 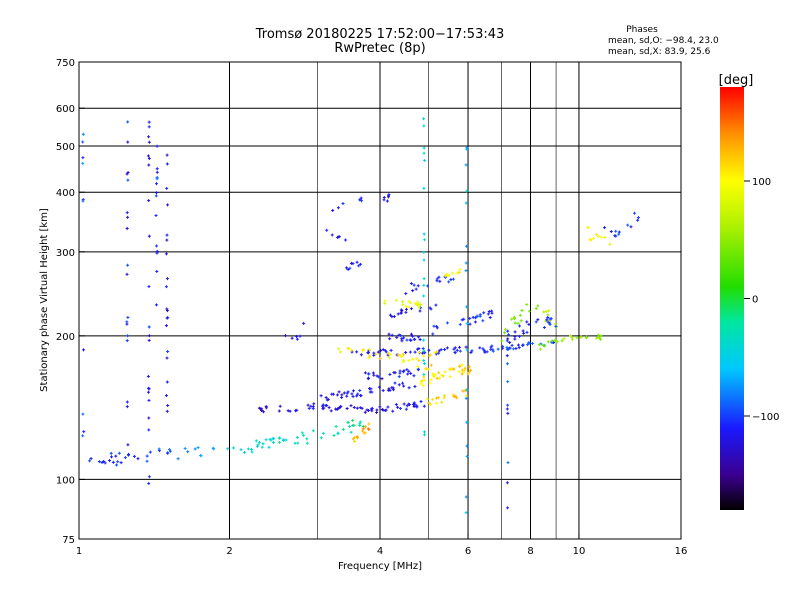 What do you see at coordinates (579, 551) in the screenshot?
I see `x-tick-label: 10` at bounding box center [579, 551].